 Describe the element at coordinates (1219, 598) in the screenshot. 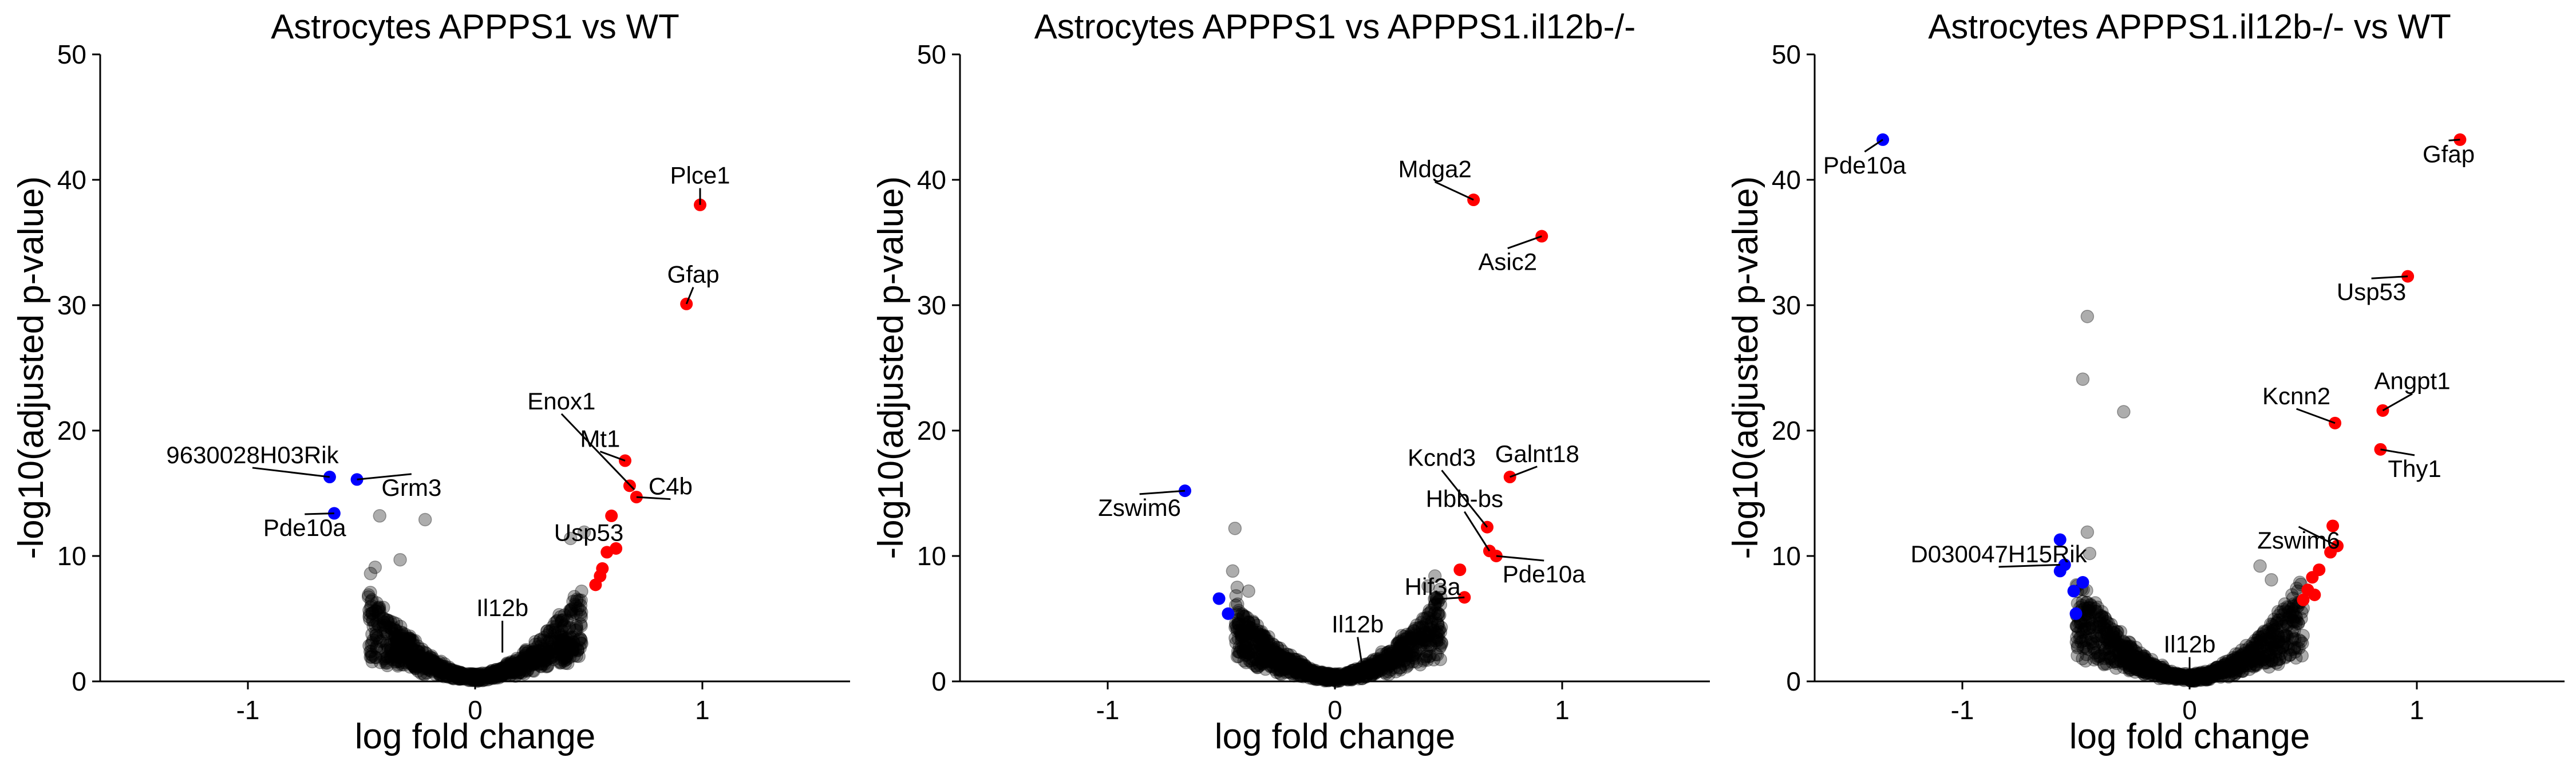

I see `downregulated-gene-point` at that location.